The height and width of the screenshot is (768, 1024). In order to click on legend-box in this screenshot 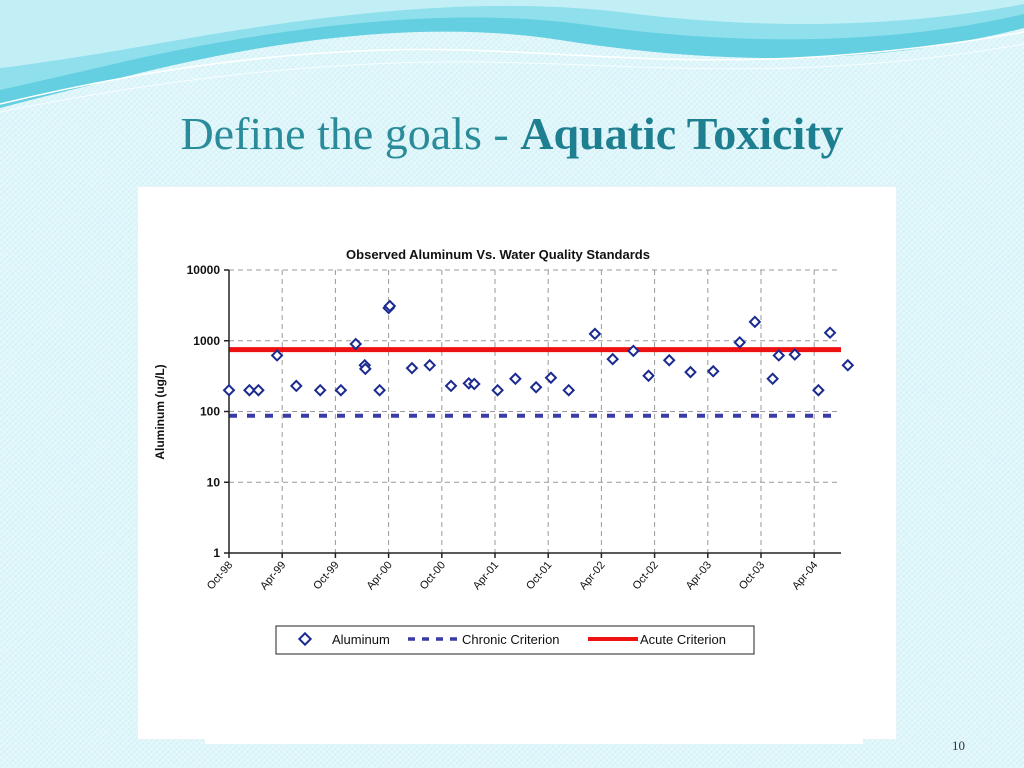, I will do `click(515, 640)`.